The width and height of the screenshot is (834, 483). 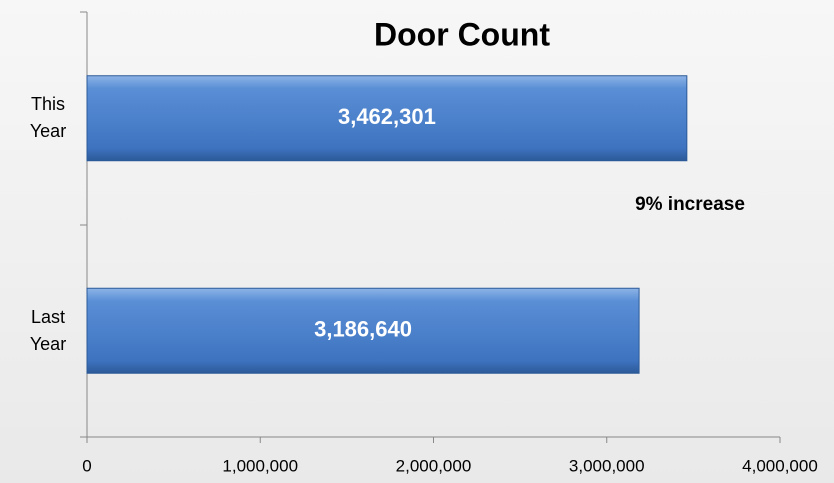 What do you see at coordinates (260, 465) in the screenshot?
I see `x-tick-label: 1,000,000` at bounding box center [260, 465].